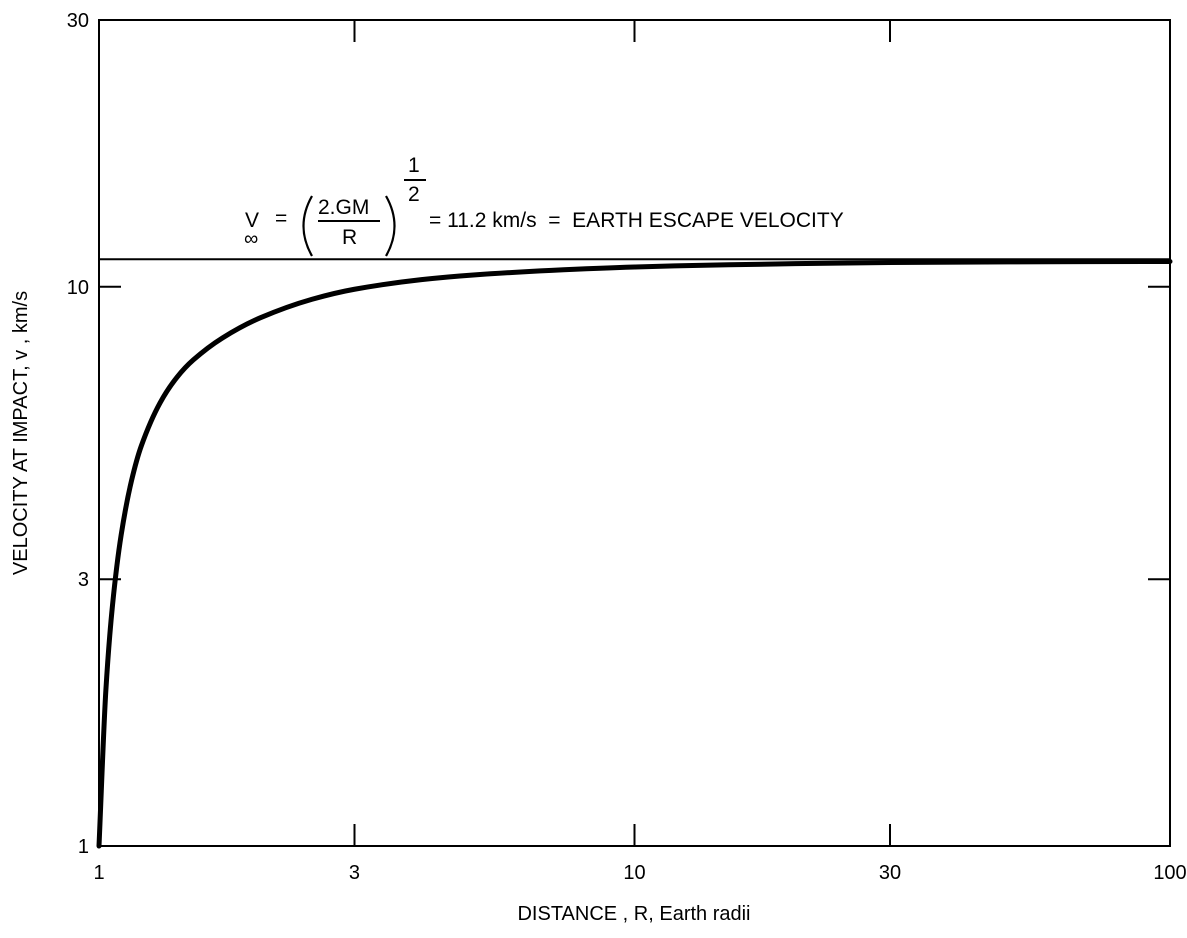 This screenshot has width=1187, height=938. What do you see at coordinates (349, 237) in the screenshot?
I see `formula-denominator: R` at bounding box center [349, 237].